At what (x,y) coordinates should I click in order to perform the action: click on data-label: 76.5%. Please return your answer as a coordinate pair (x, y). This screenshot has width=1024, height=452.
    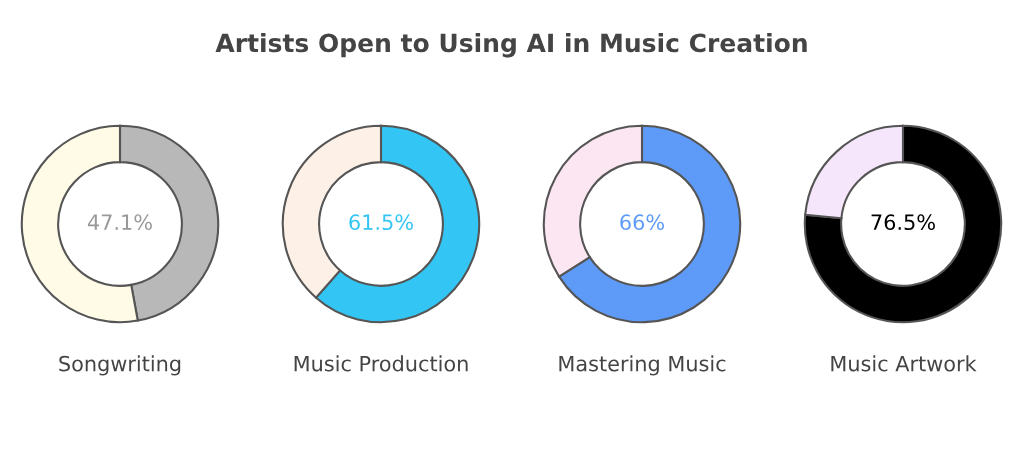
    Looking at the image, I should click on (903, 222).